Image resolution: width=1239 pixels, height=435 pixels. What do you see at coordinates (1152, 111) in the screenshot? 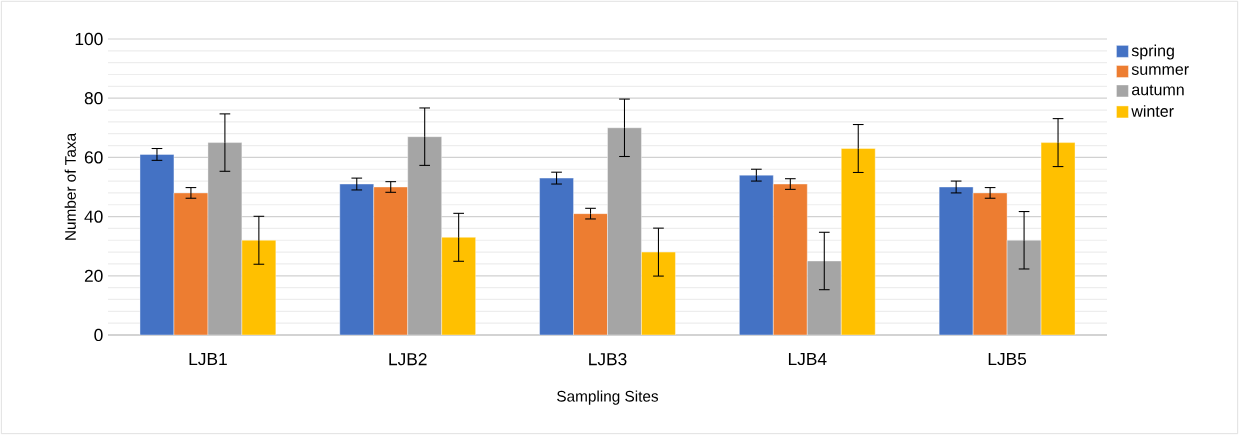
I see `legend-label: winter` at bounding box center [1152, 111].